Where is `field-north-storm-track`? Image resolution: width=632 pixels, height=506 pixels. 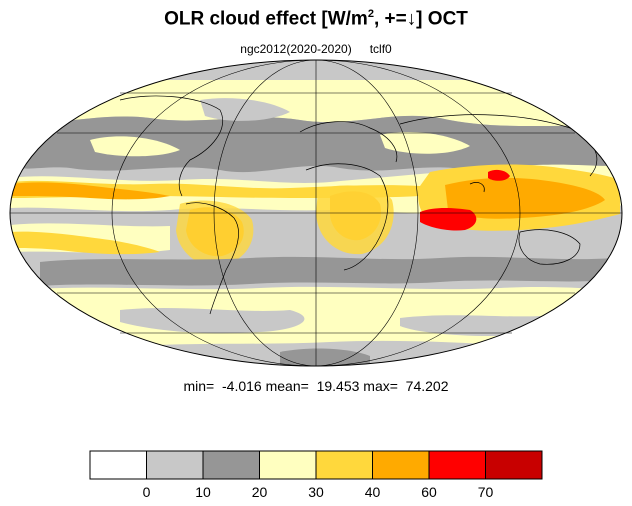 field-north-storm-track is located at coordinates (320, 144).